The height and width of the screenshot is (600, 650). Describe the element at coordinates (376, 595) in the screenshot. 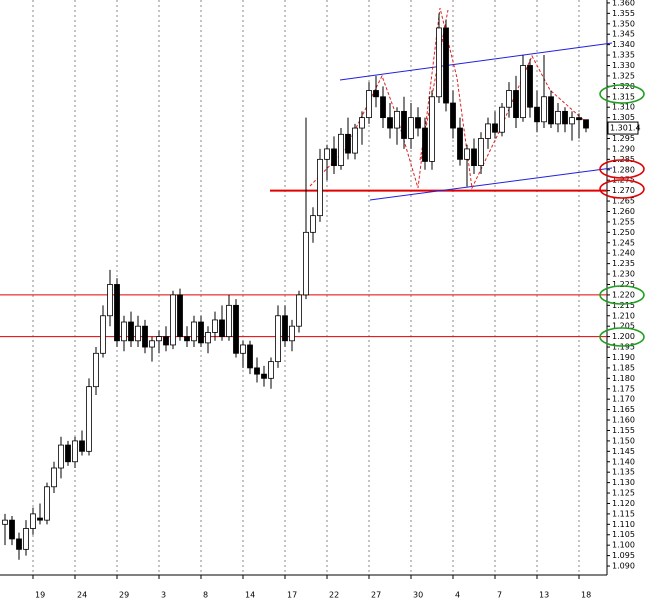

I see `x-tick-label: 27` at that location.